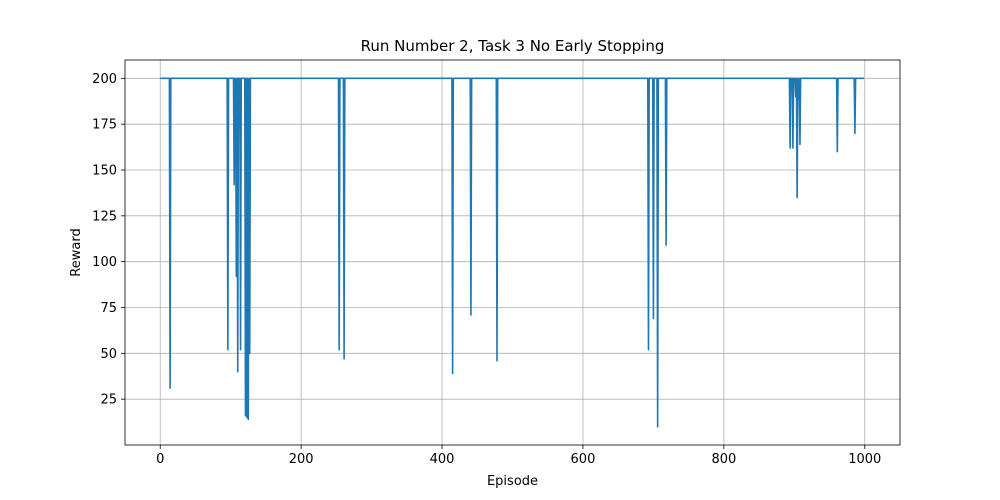 This screenshot has height=500, width=1000. Describe the element at coordinates (864, 459) in the screenshot. I see `x-tick-label: 1000` at that location.